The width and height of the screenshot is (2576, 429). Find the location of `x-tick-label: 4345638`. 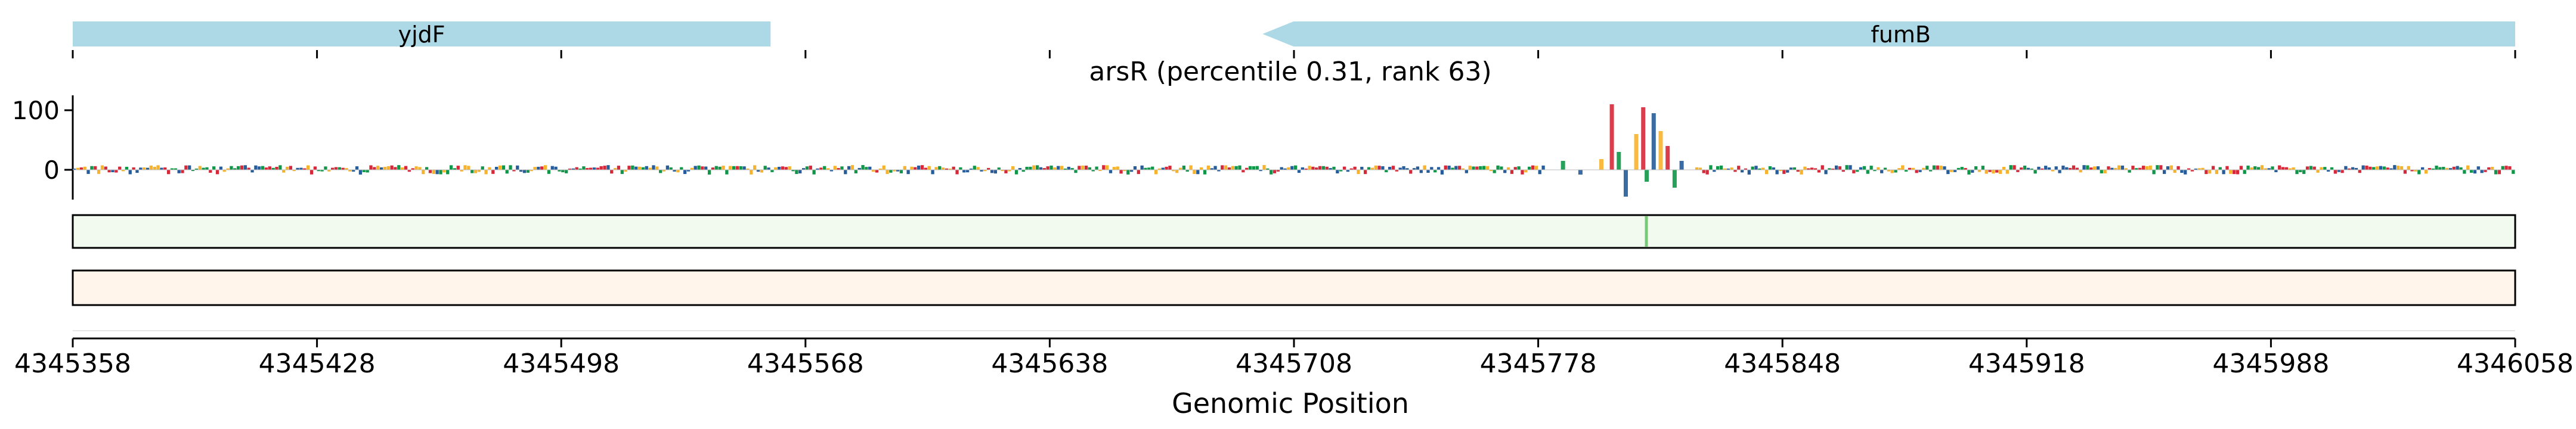

x-tick-label: 4345638 is located at coordinates (1049, 364).